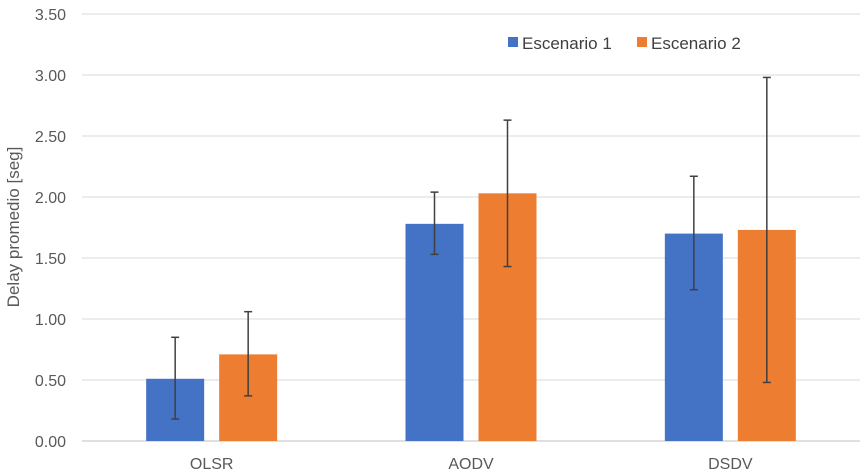  What do you see at coordinates (50, 15) in the screenshot?
I see `y-tick-label: 3.50` at bounding box center [50, 15].